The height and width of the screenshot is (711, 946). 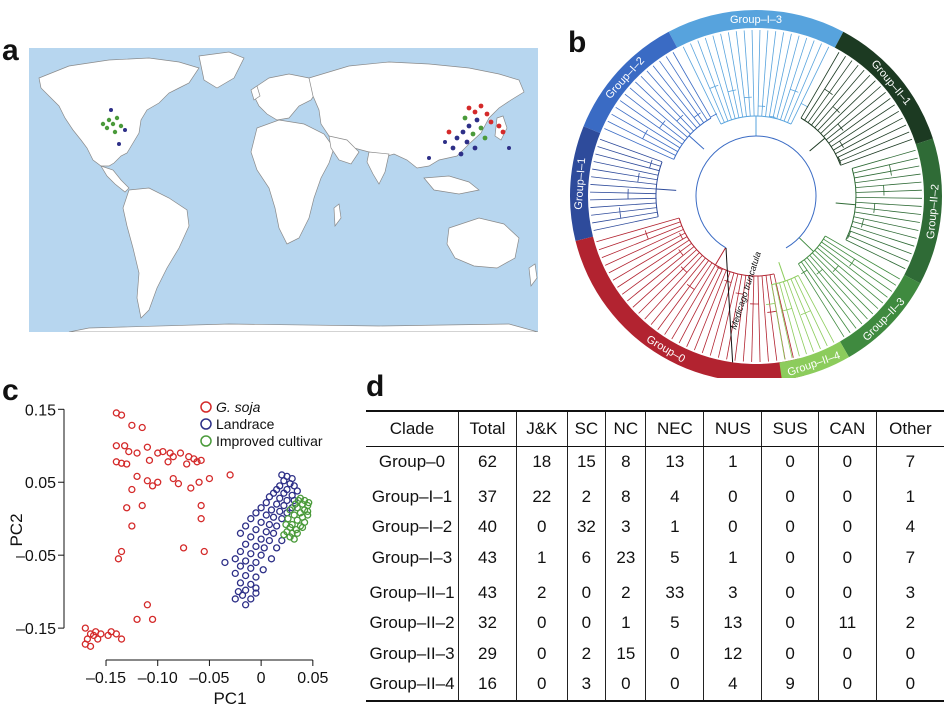 I want to click on table-cell: 11, so click(x=847, y=623).